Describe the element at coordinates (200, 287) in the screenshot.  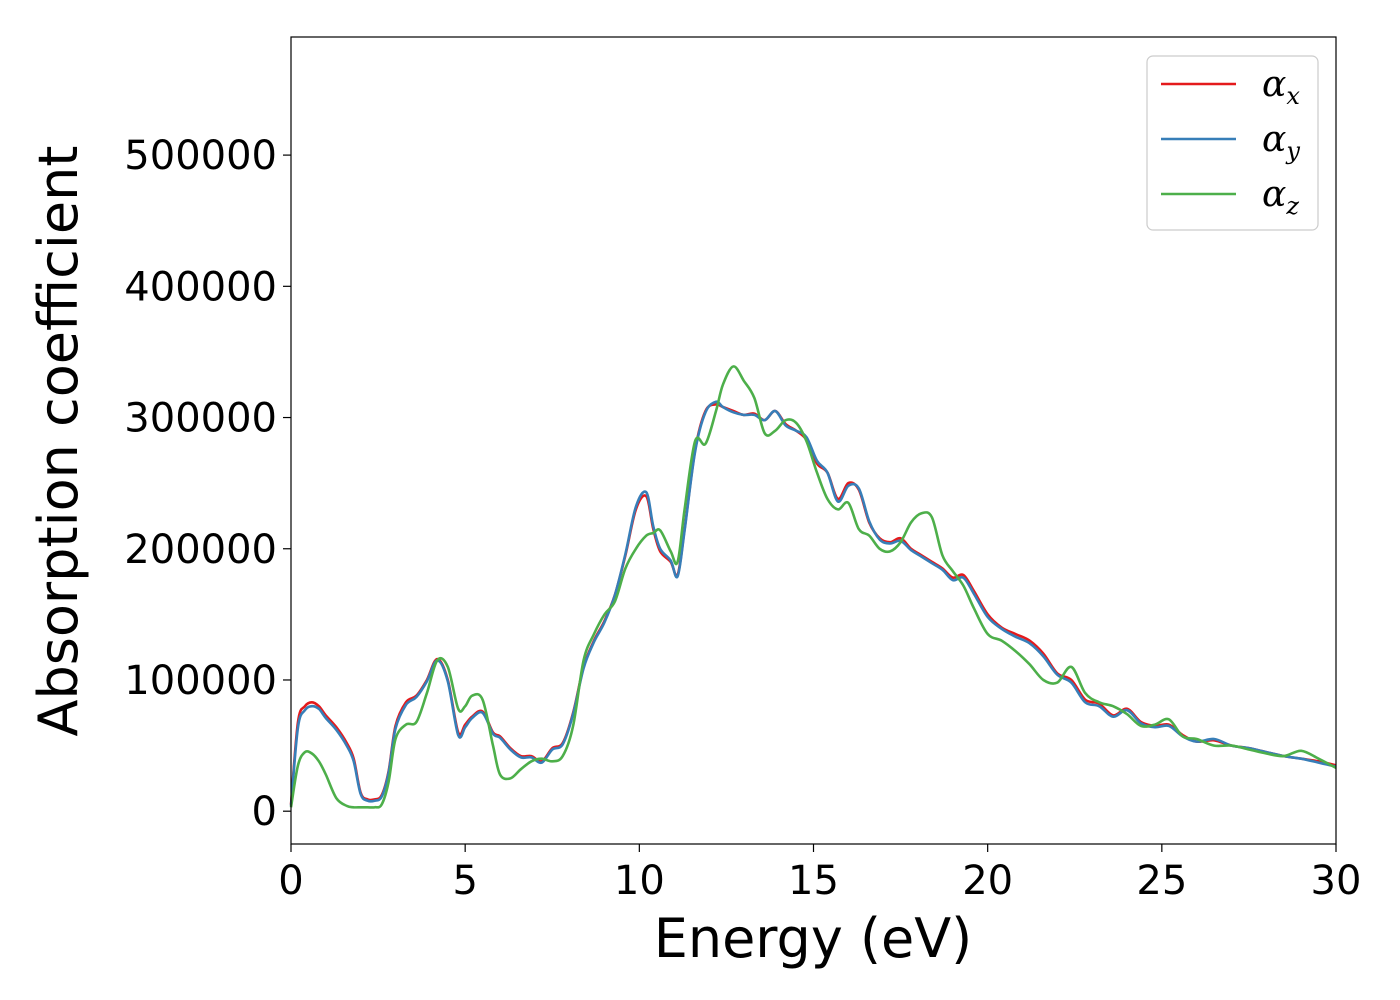
I see `y-tick-label: 400000` at that location.